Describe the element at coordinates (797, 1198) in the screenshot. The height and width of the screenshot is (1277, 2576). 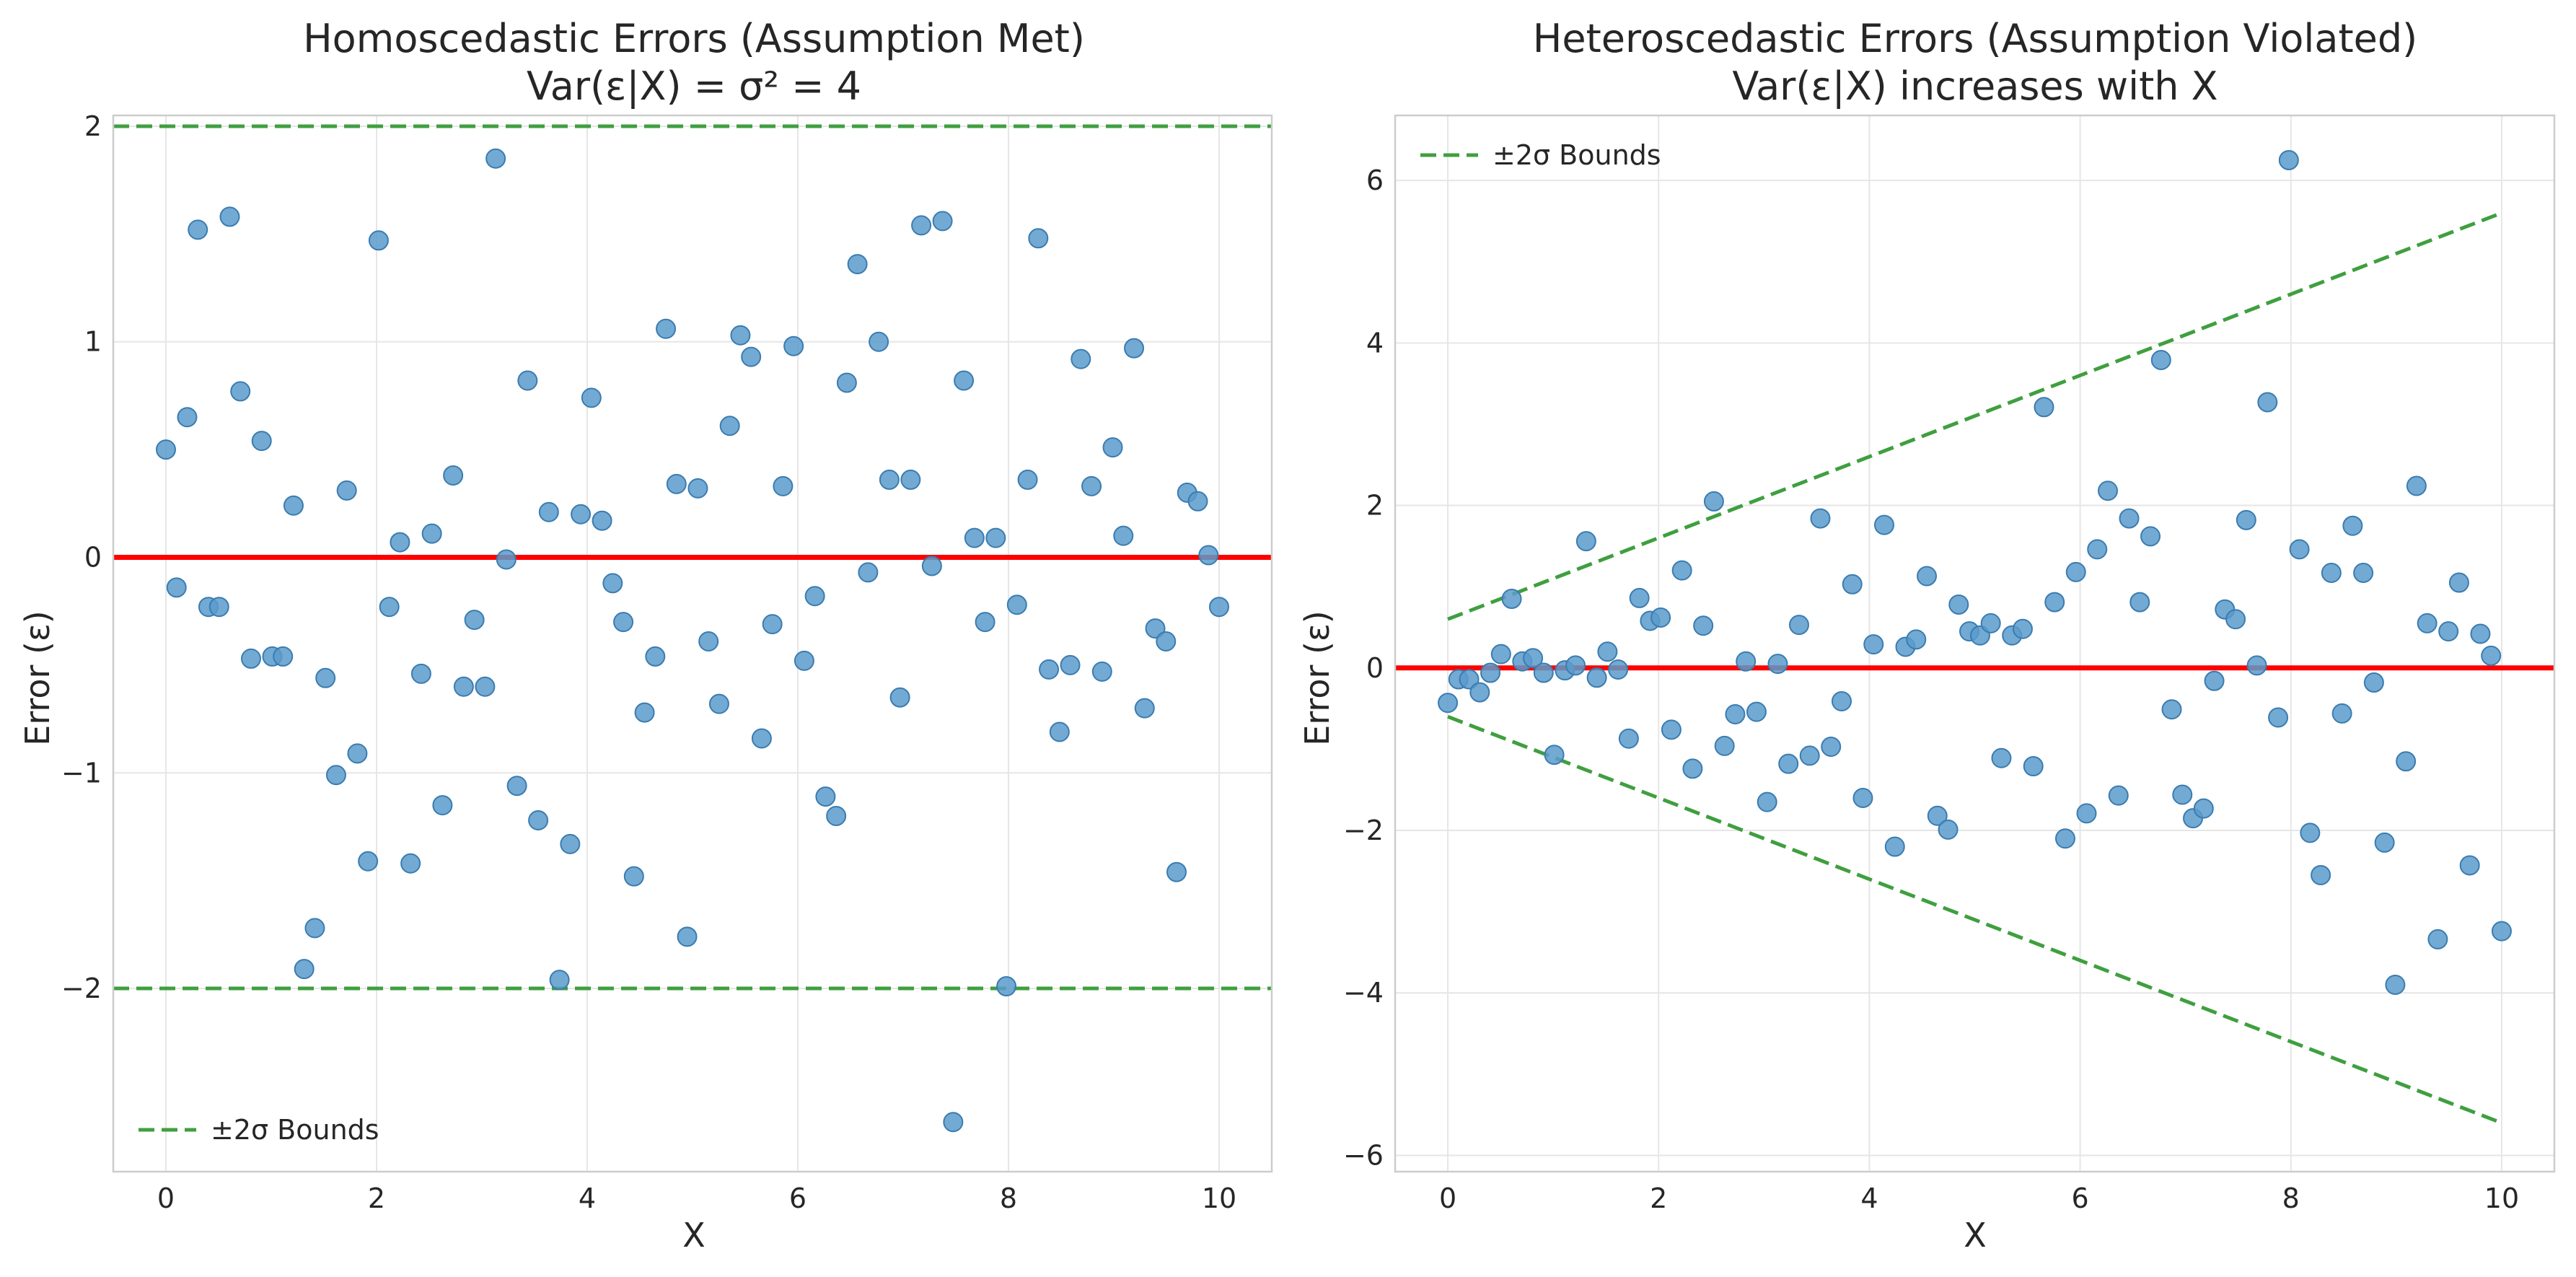
I see `x-tick-label: 6` at that location.